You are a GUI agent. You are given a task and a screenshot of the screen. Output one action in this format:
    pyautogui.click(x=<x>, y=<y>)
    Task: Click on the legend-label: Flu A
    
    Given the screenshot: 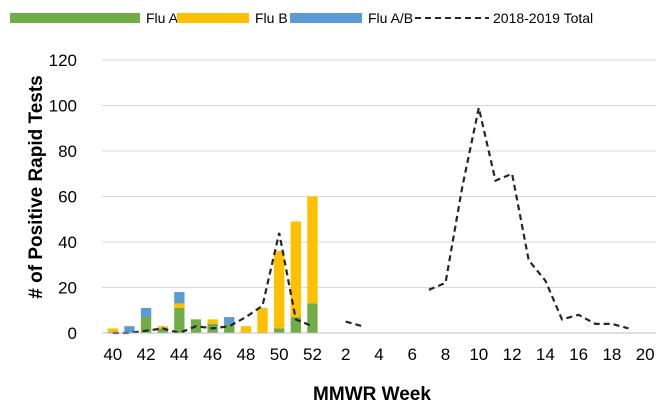 What is the action you would take?
    pyautogui.click(x=162, y=18)
    